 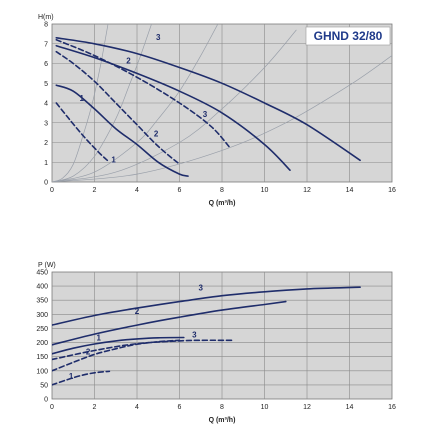 What do you see at coordinates (46, 17) in the screenshot?
I see `y-axis-label: H(m)` at bounding box center [46, 17].